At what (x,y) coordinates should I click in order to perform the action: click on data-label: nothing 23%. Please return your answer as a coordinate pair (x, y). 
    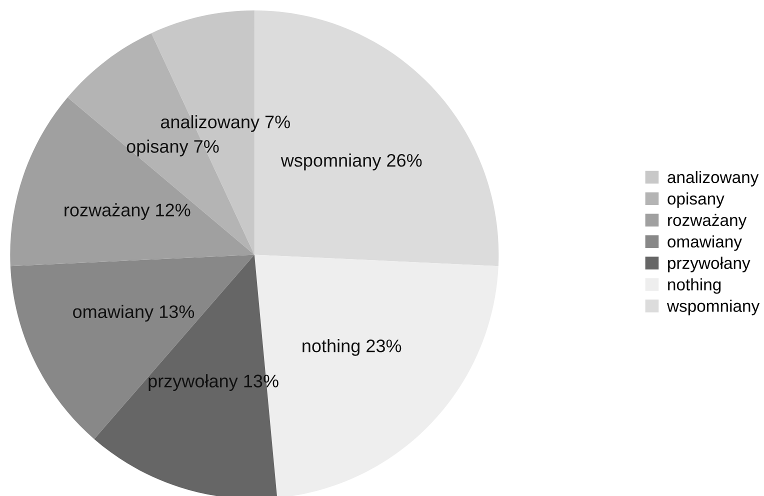
    Looking at the image, I should click on (352, 347).